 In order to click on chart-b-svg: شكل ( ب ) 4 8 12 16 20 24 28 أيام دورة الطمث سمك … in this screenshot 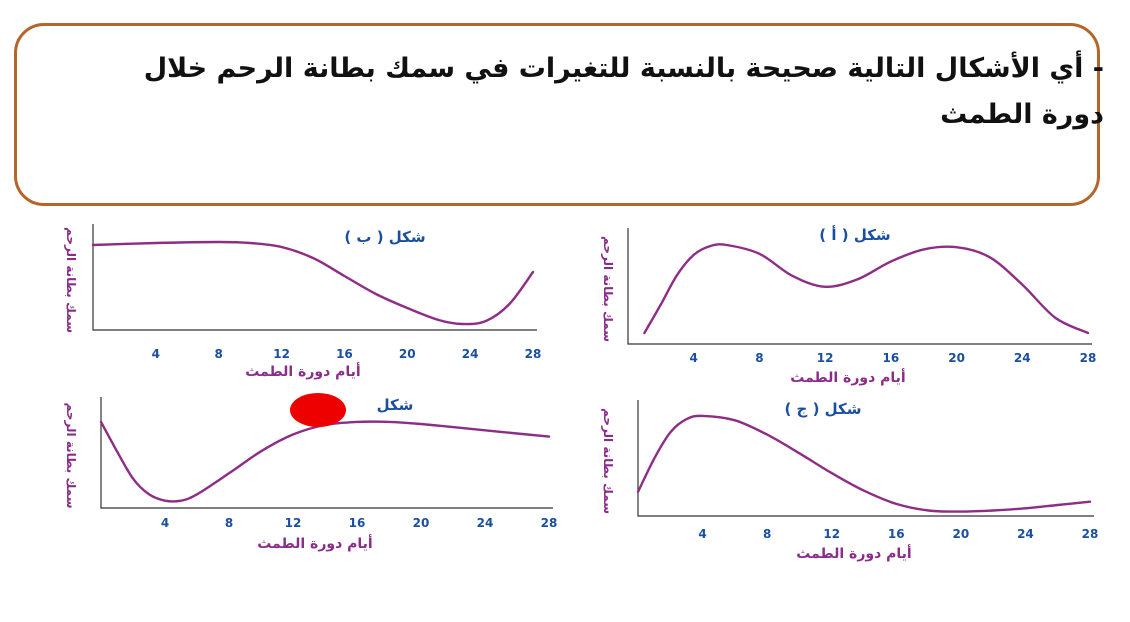, I will do `click(303, 302)`.